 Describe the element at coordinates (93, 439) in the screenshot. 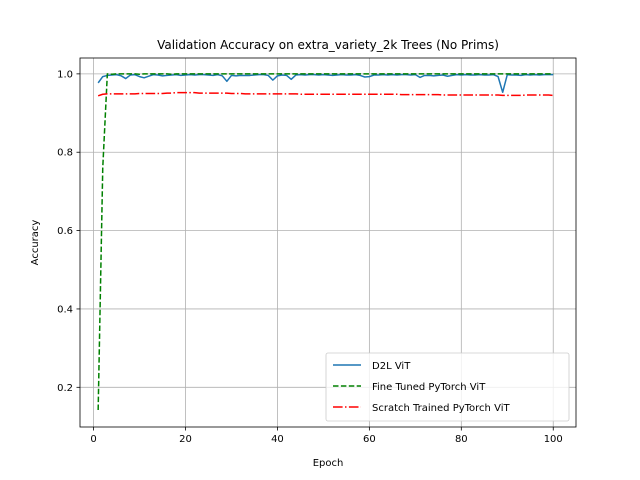

I see `x-tick-label: 0` at that location.